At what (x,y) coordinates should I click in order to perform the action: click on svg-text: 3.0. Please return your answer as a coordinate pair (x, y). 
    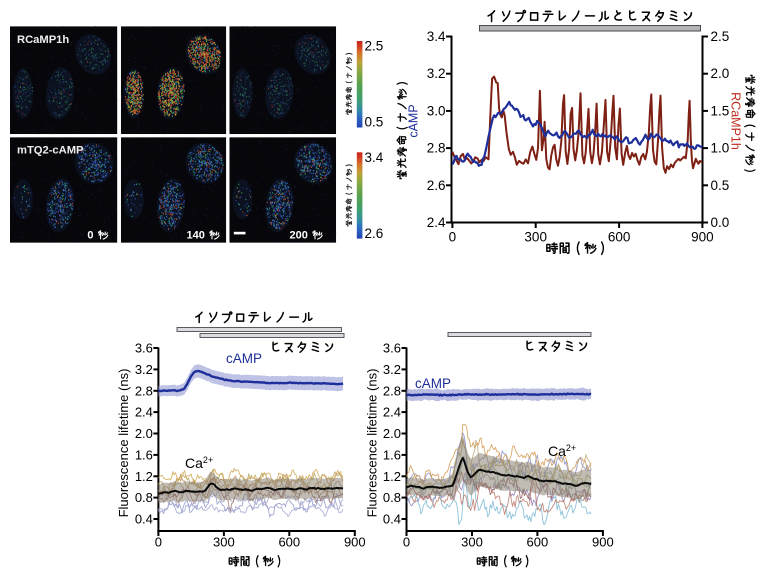
    Looking at the image, I should click on (436, 110).